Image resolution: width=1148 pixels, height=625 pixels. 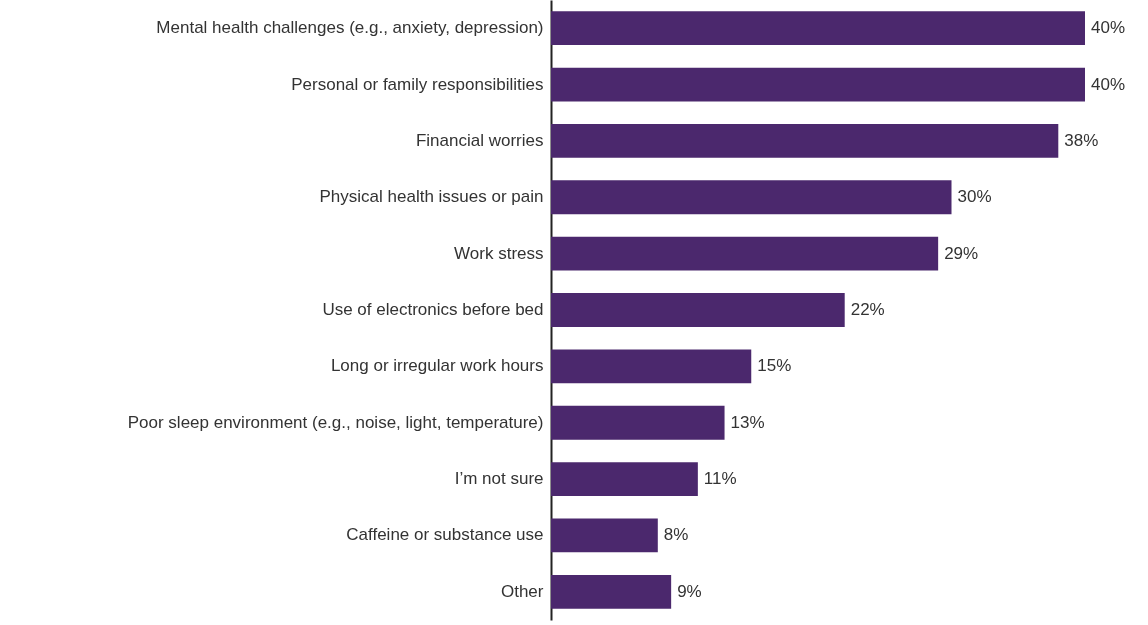 What do you see at coordinates (689, 591) in the screenshot?
I see `data-label: 9%` at bounding box center [689, 591].